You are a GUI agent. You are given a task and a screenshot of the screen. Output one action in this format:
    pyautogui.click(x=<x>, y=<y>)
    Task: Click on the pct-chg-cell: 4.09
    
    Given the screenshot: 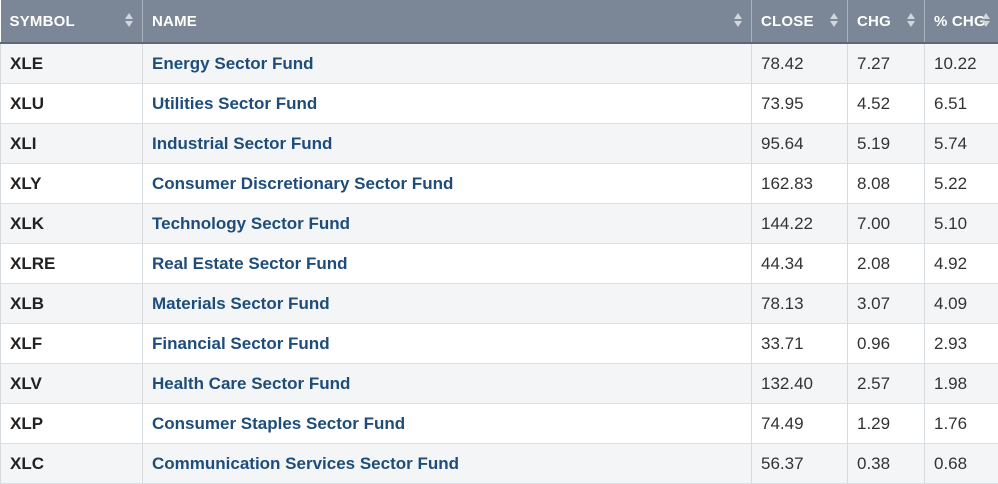 What is the action you would take?
    pyautogui.click(x=961, y=304)
    